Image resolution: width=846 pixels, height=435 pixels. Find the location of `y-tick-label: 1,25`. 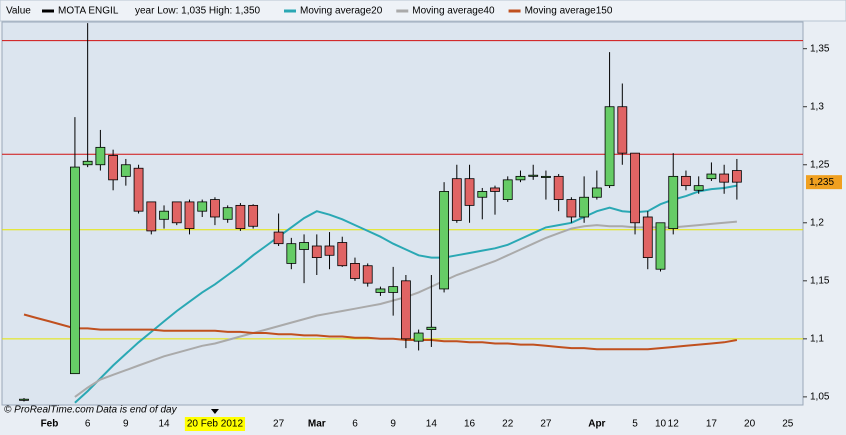

y-tick-label: 1,25 is located at coordinates (820, 164).